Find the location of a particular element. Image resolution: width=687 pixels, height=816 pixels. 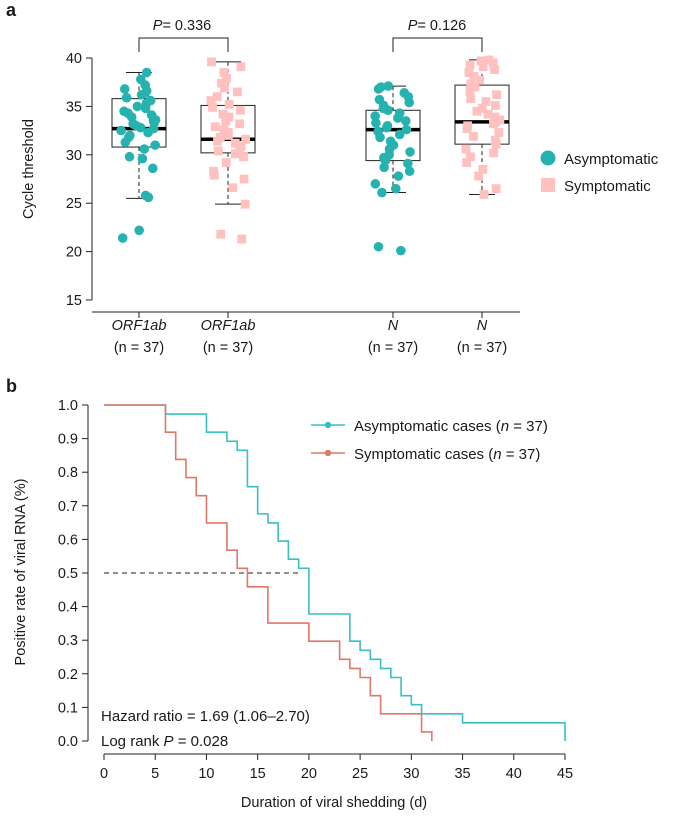

km-y-tick-label: 0.2 is located at coordinates (68, 675).